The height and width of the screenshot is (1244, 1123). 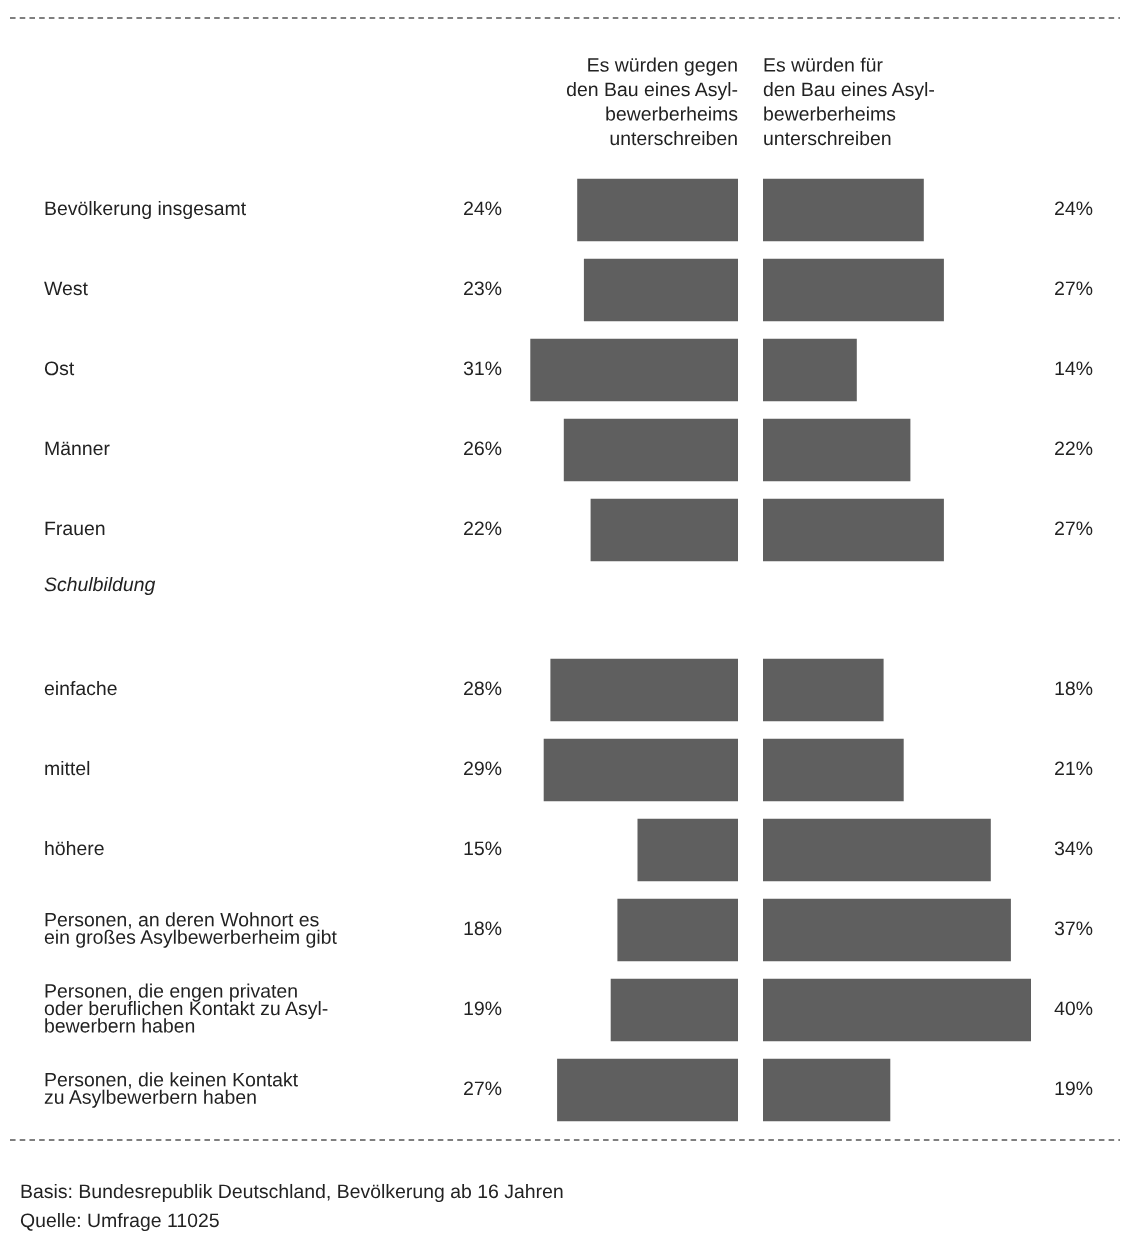 What do you see at coordinates (1073, 848) in the screenshot?
I see `data-label: 34%` at bounding box center [1073, 848].